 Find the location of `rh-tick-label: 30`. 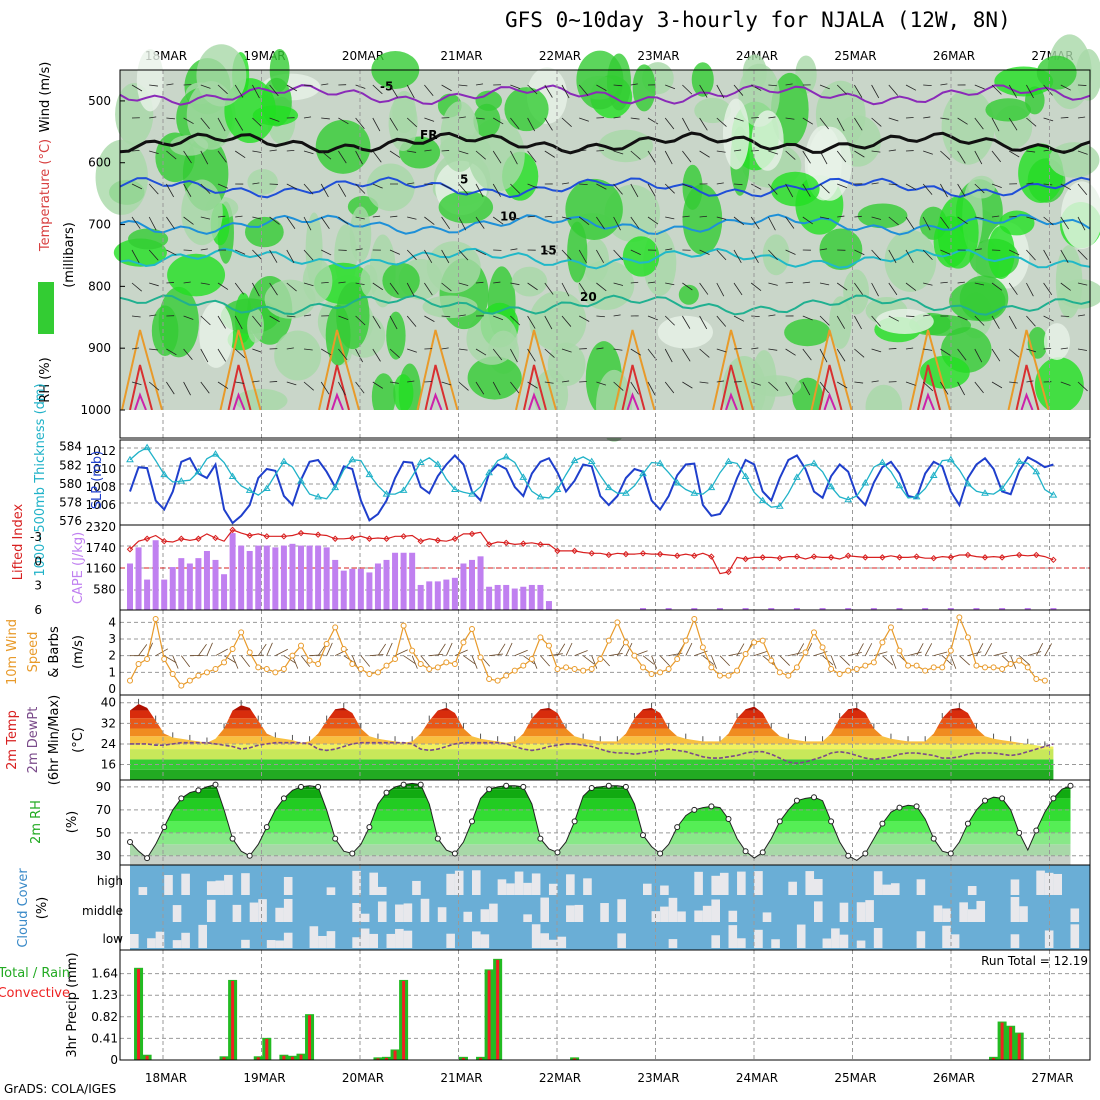

rh-tick-label: 30 is located at coordinates (103, 856).